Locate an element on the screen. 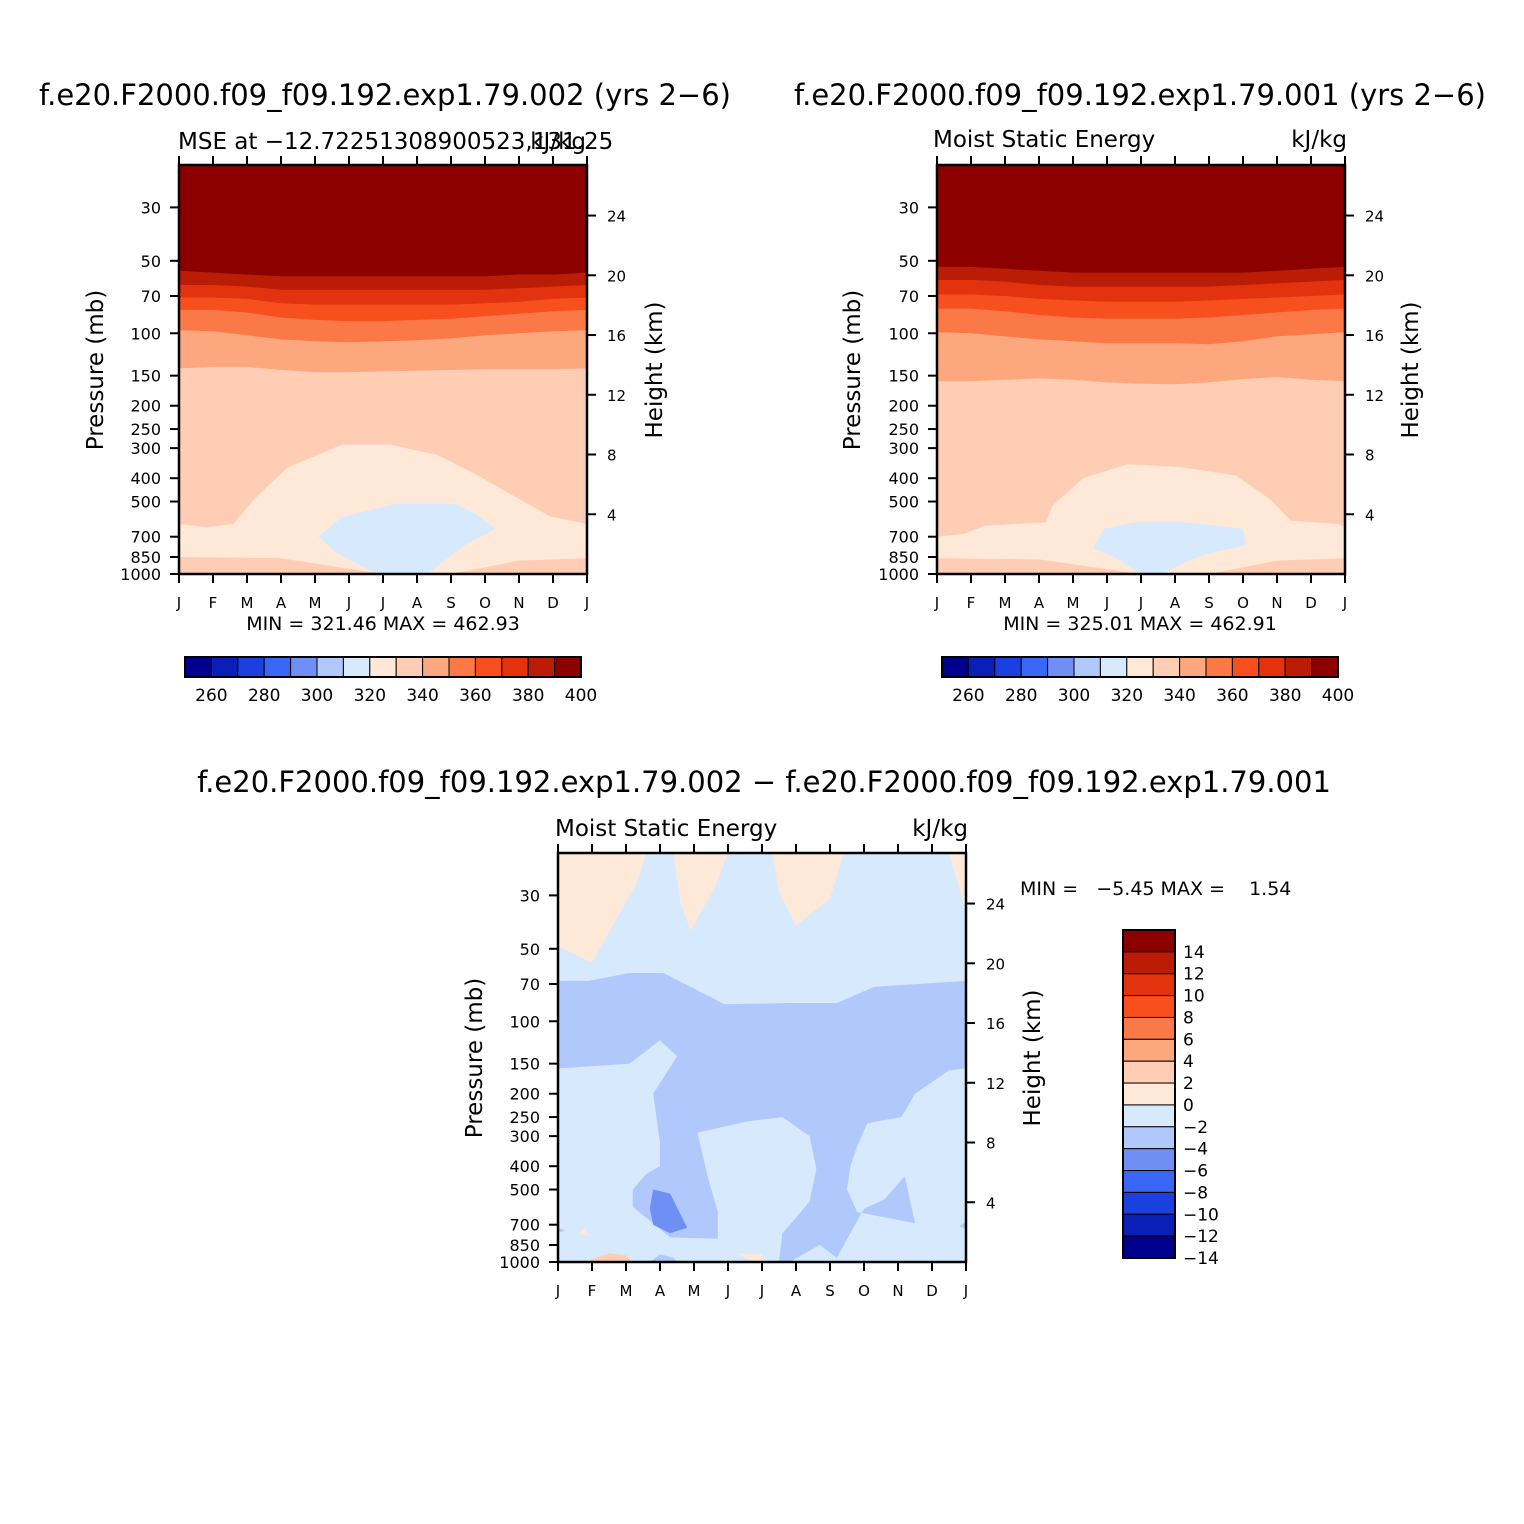  panel-top-left-colorbar-frame is located at coordinates (383, 667).